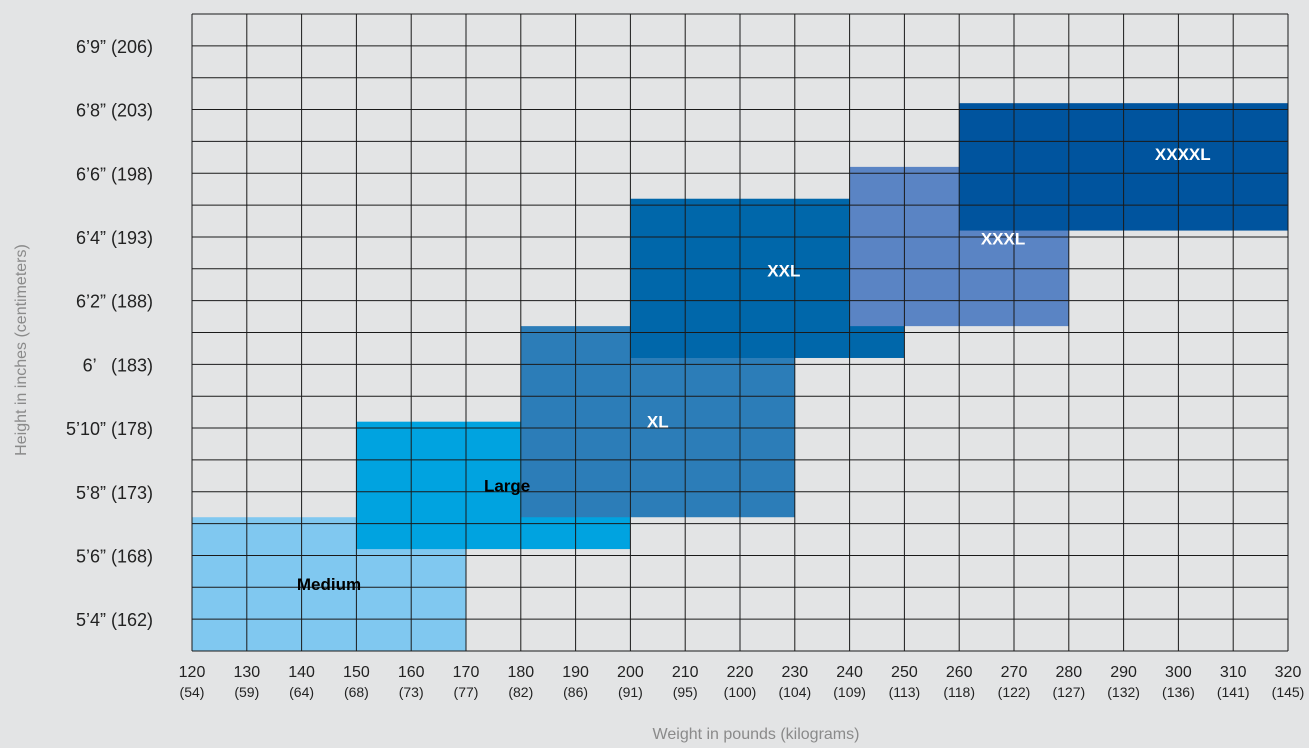 The width and height of the screenshot is (1309, 748). I want to click on y-tick-label: 5’4” (162), so click(114, 620).